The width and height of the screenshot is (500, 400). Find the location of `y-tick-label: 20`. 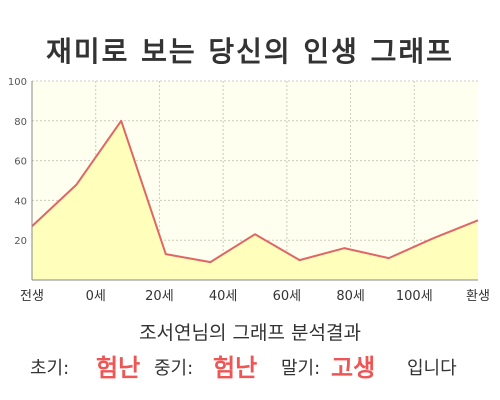

y-tick-label: 20 is located at coordinates (20, 241).